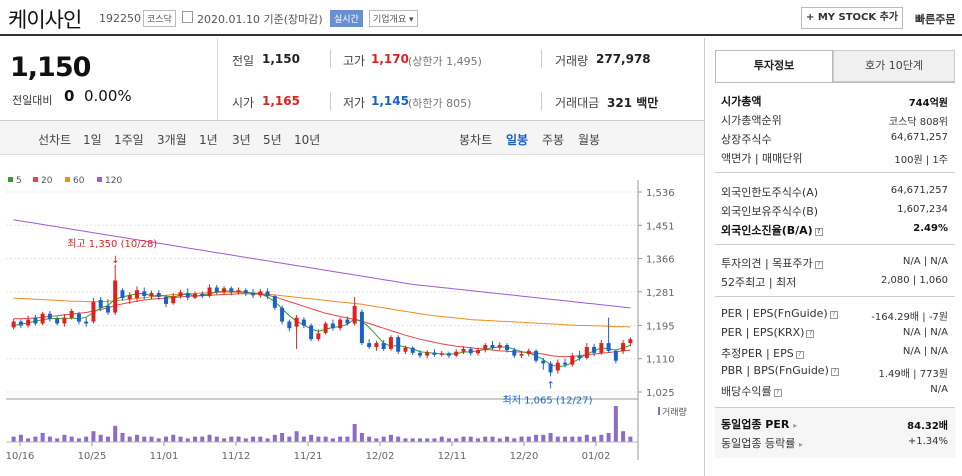 This screenshot has height=476, width=962. What do you see at coordinates (589, 140) in the screenshot?
I see `period-monthly: 월봉` at bounding box center [589, 140].